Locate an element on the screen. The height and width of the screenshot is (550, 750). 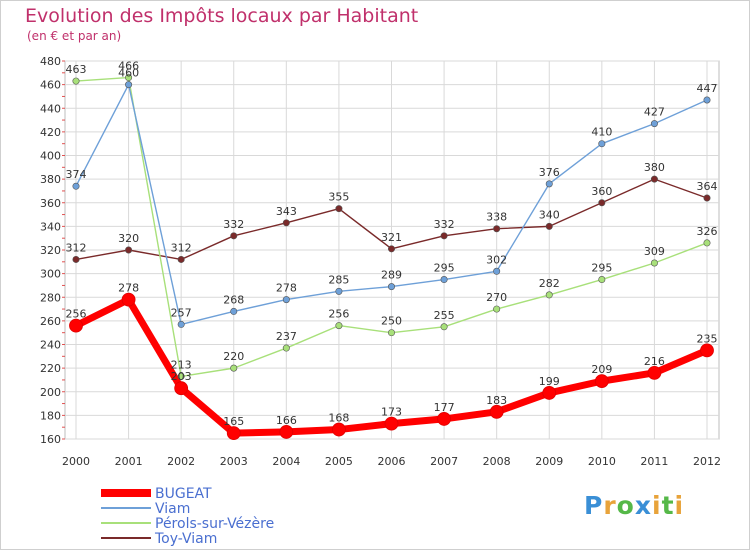
data-point-Toy-Viam-2009 is located at coordinates (549, 226).